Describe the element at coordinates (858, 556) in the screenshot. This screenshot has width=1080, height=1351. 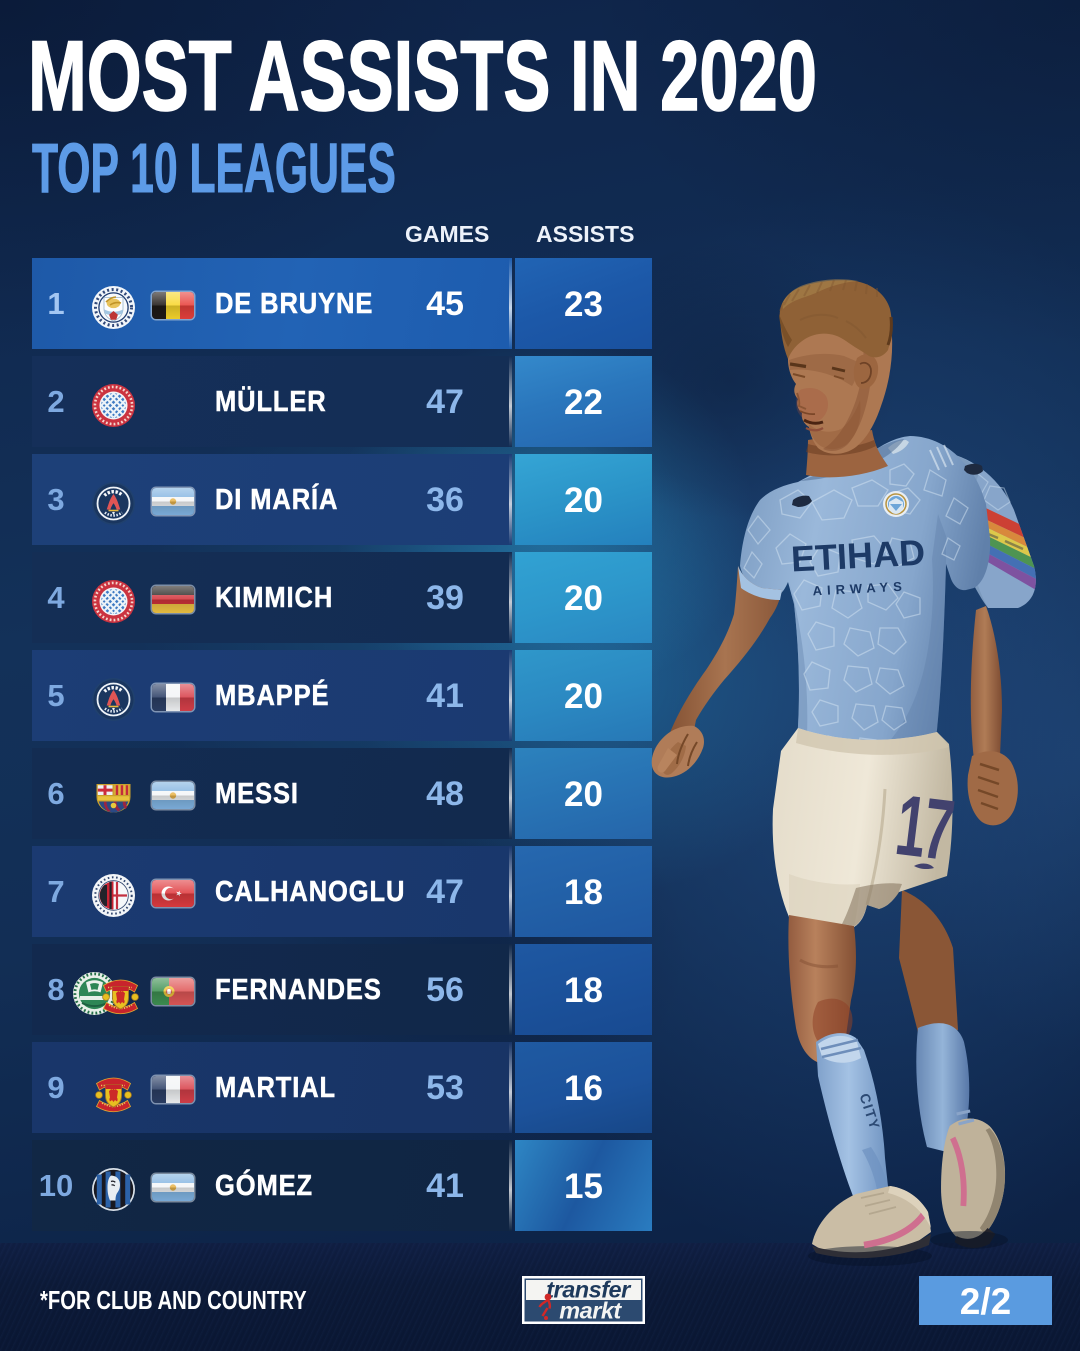
I see `svg-text: ETIHAD` at that location.